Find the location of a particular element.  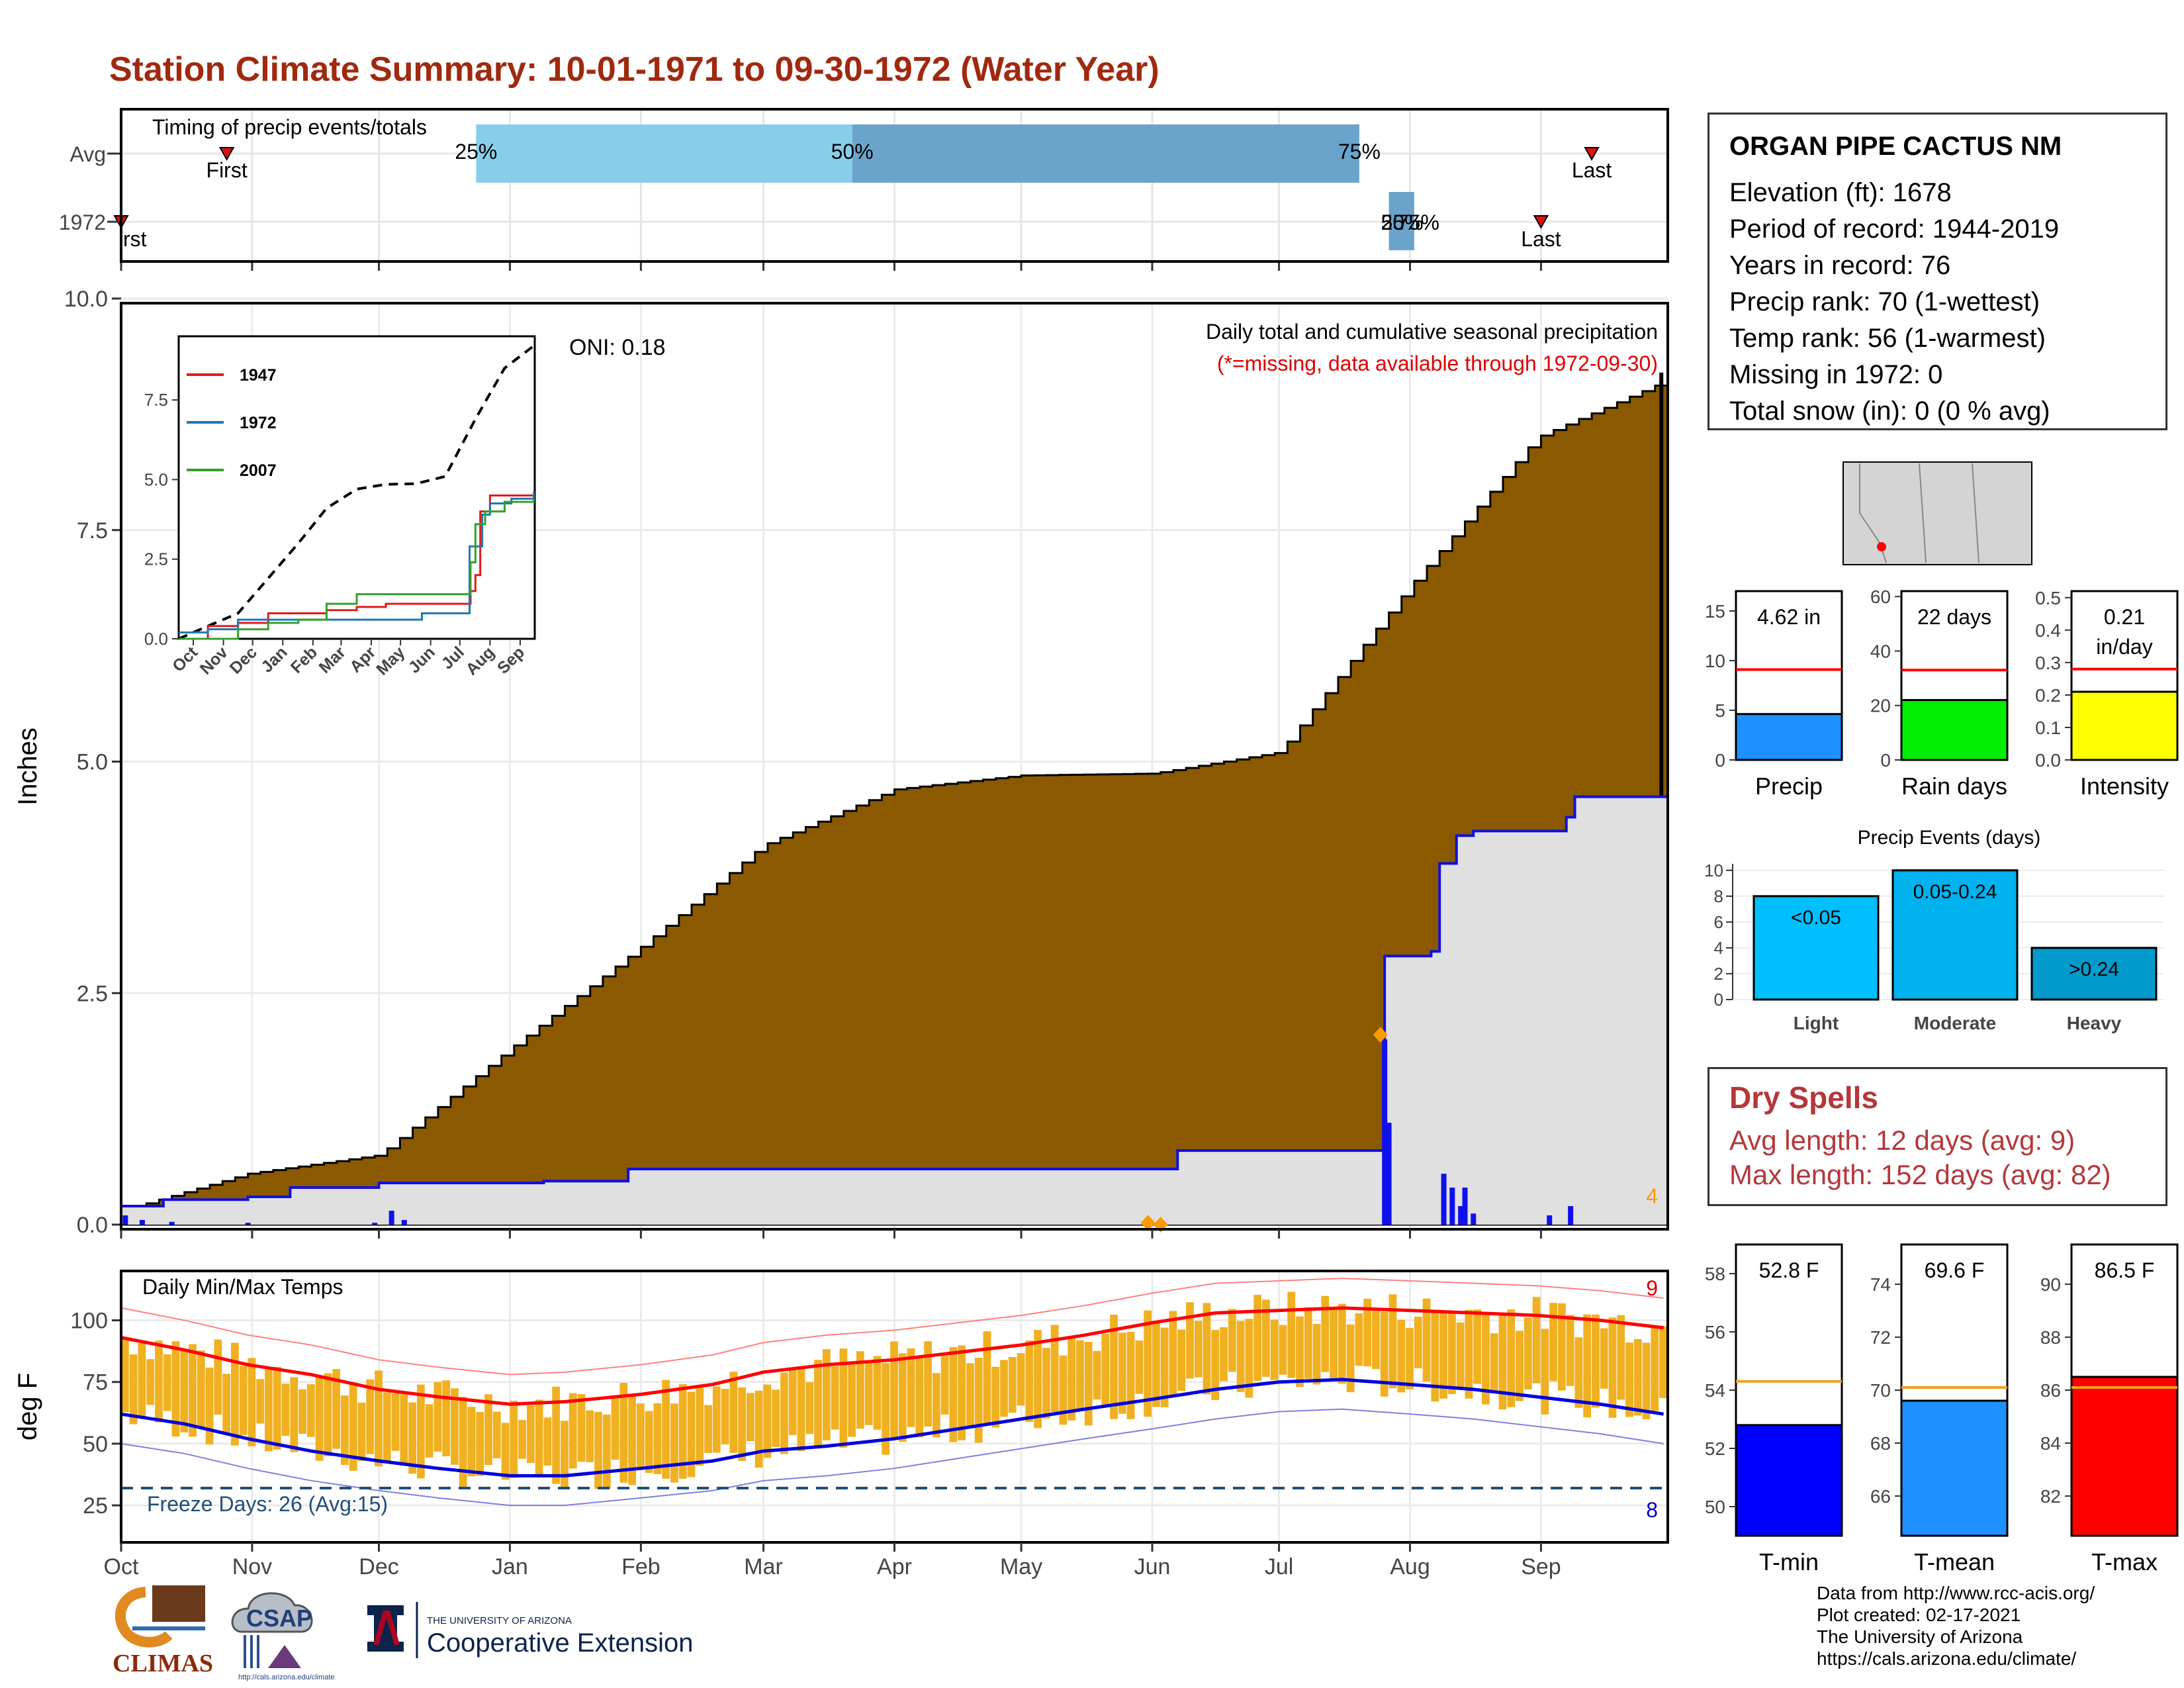

temp-mean-gauge-y-tick-label: 70 is located at coordinates (1880, 1390).